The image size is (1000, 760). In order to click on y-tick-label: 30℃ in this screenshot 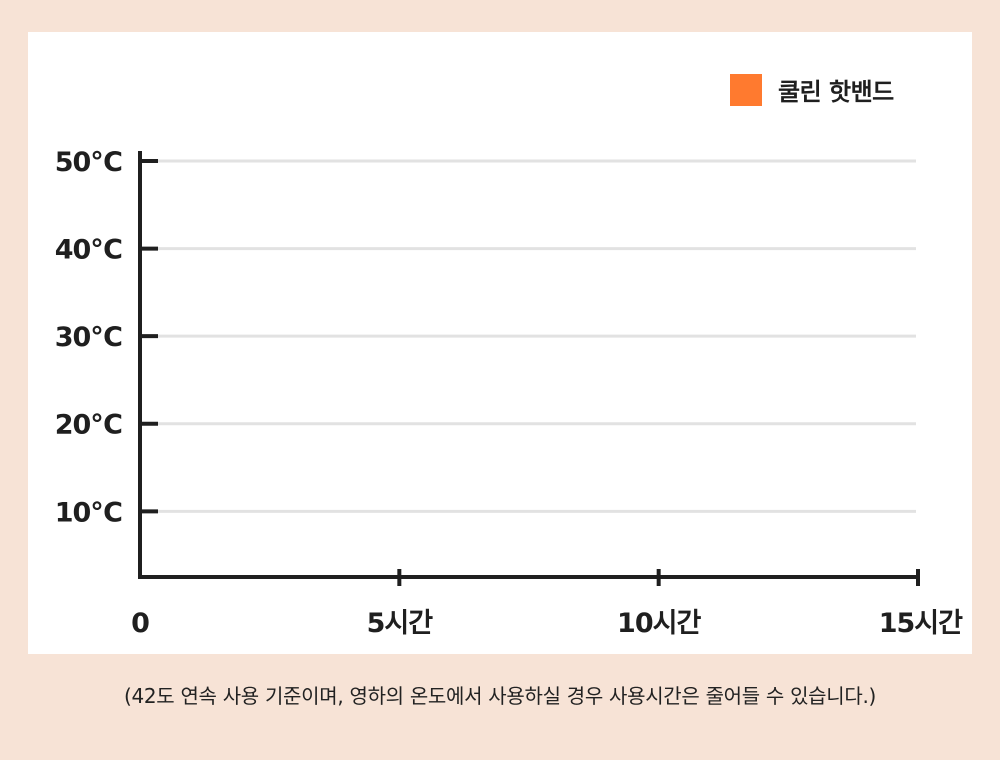, I will do `click(88, 337)`.